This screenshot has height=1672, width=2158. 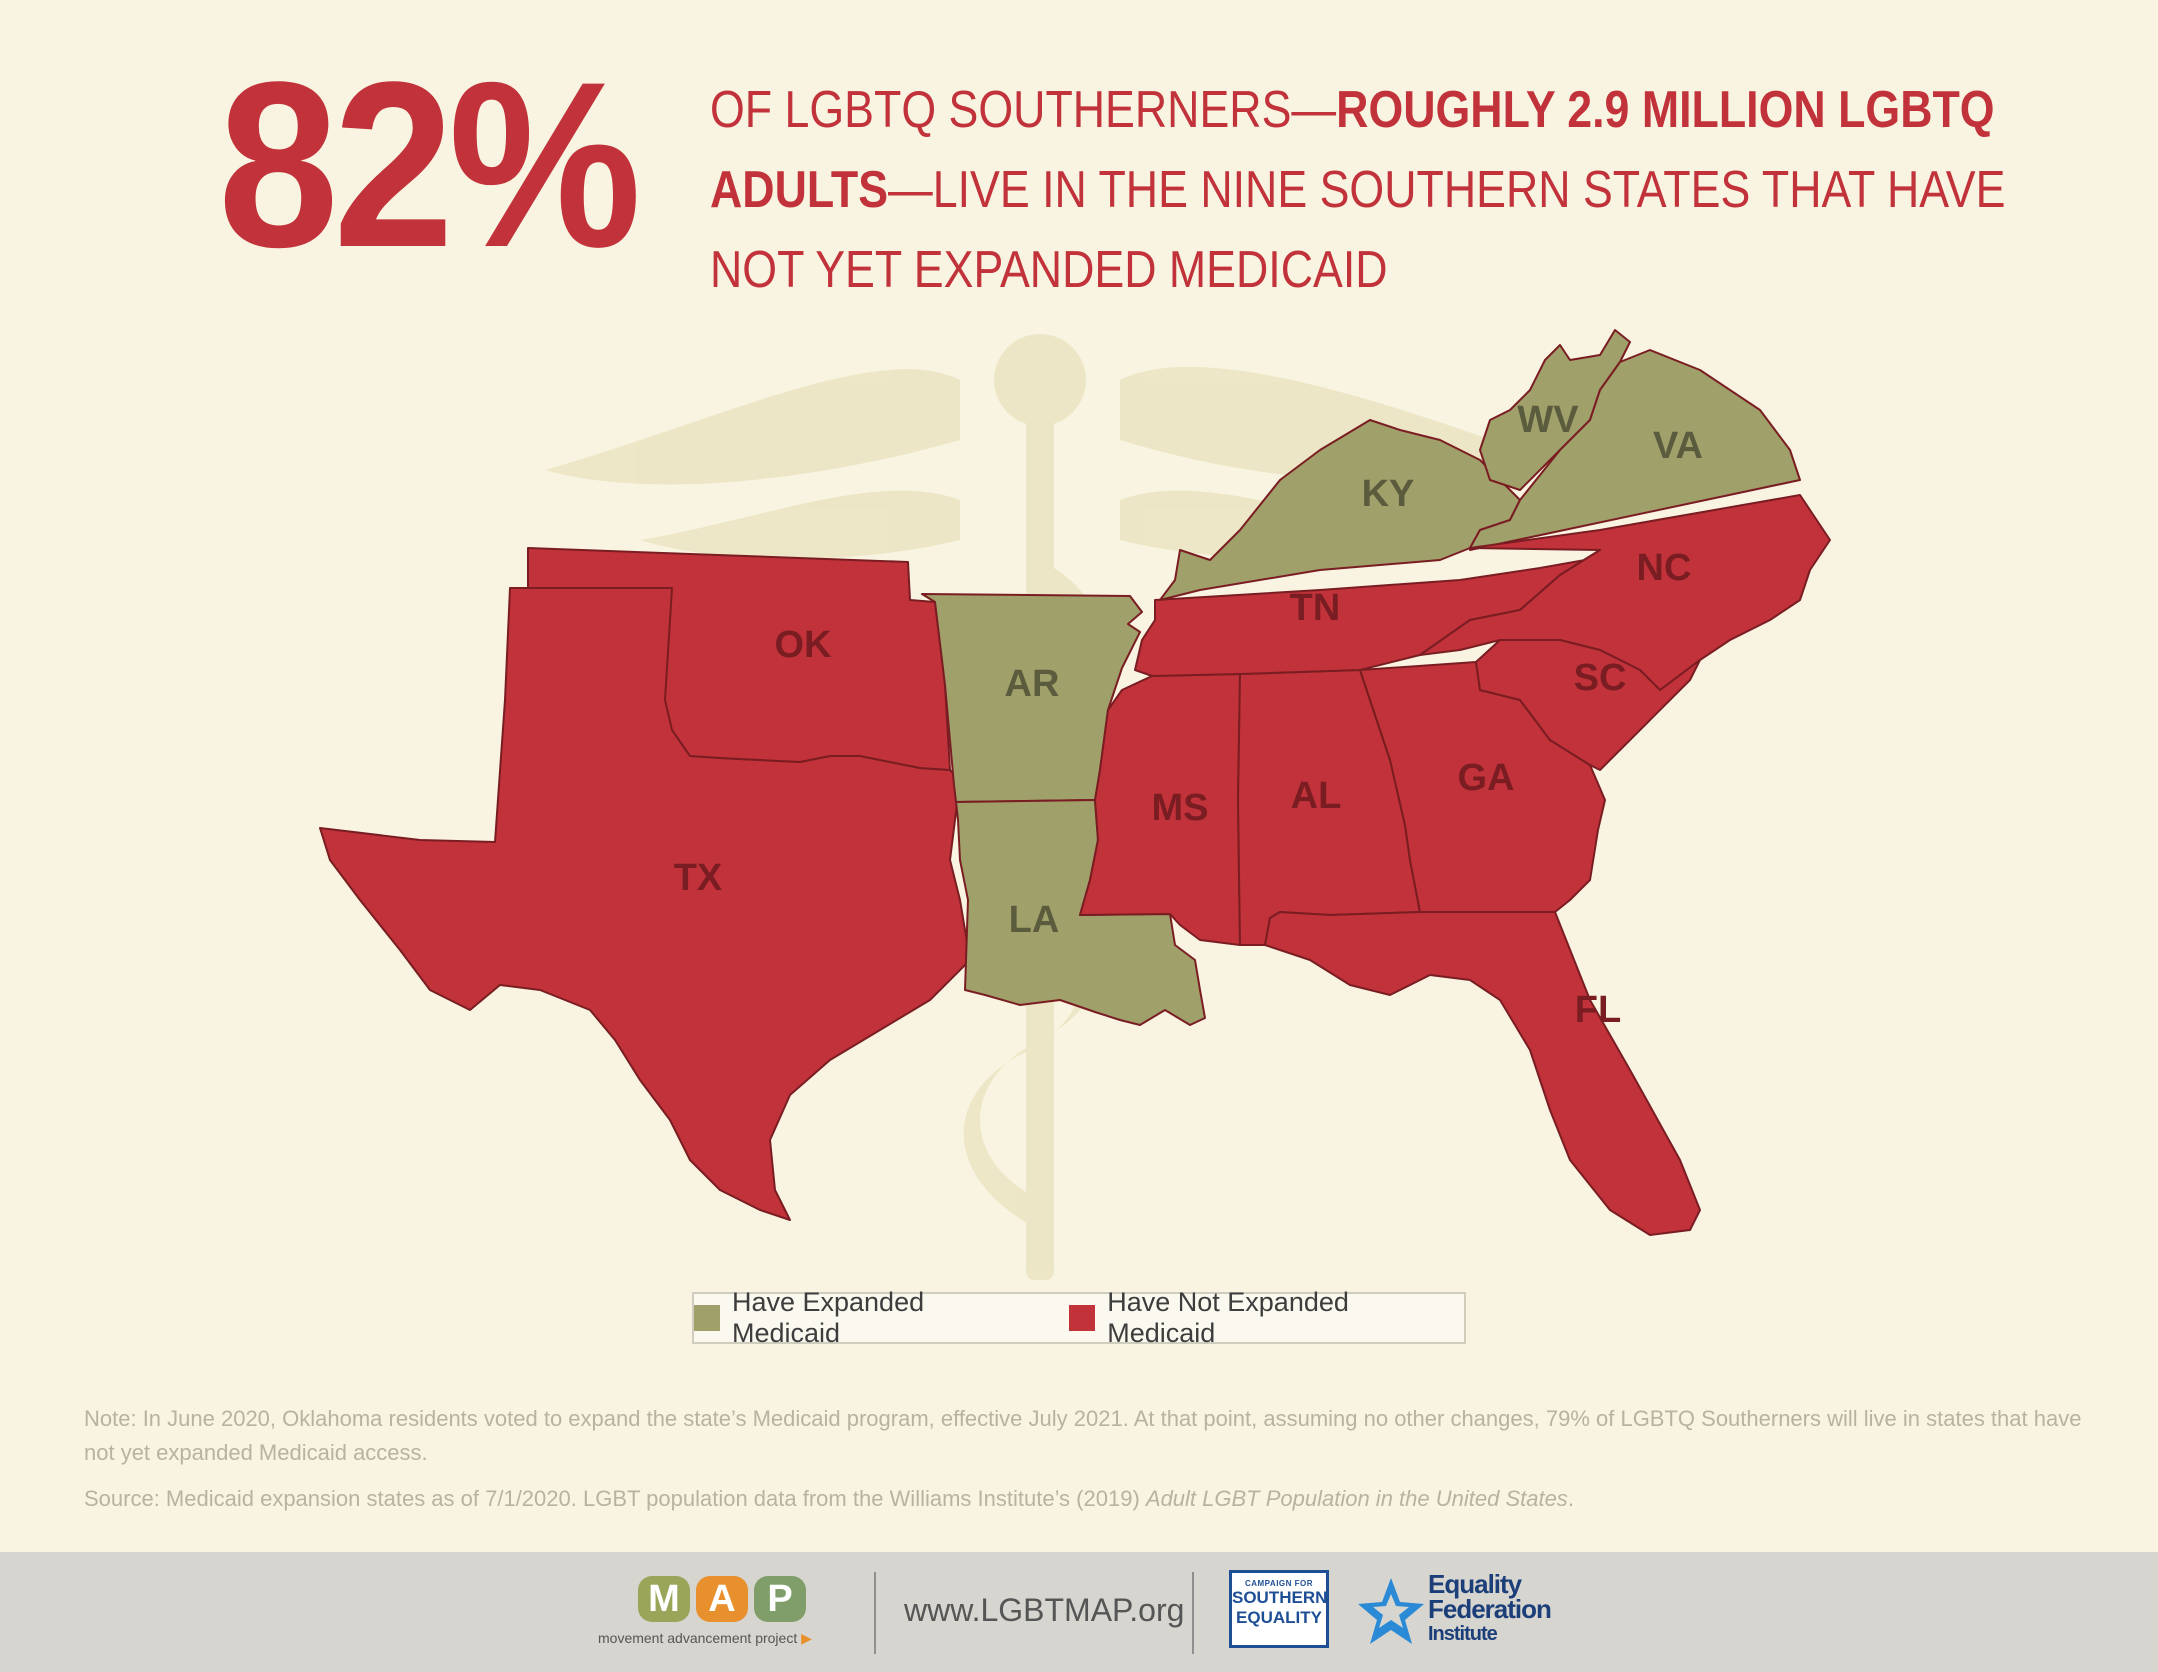 I want to click on state-label-fl: FL, so click(x=1598, y=1010).